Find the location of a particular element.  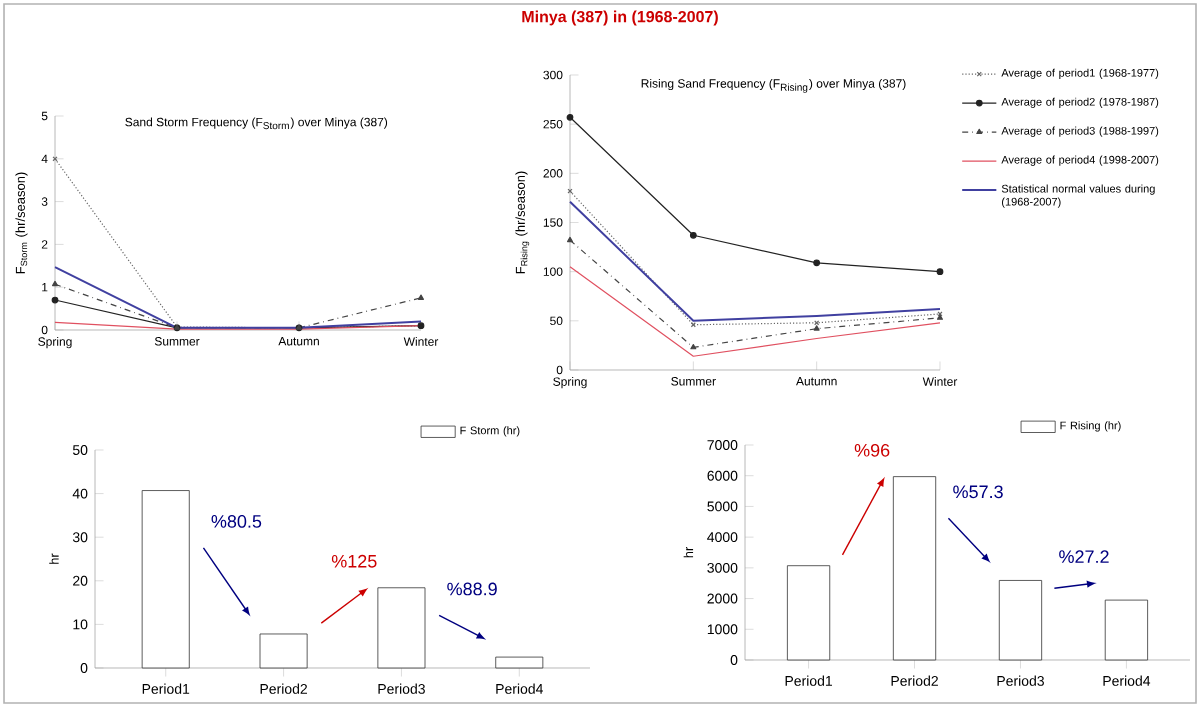

chart-title: Sand Storm Frequency (F$_{Storm}$) over Minya (387) is located at coordinates (256, 123).